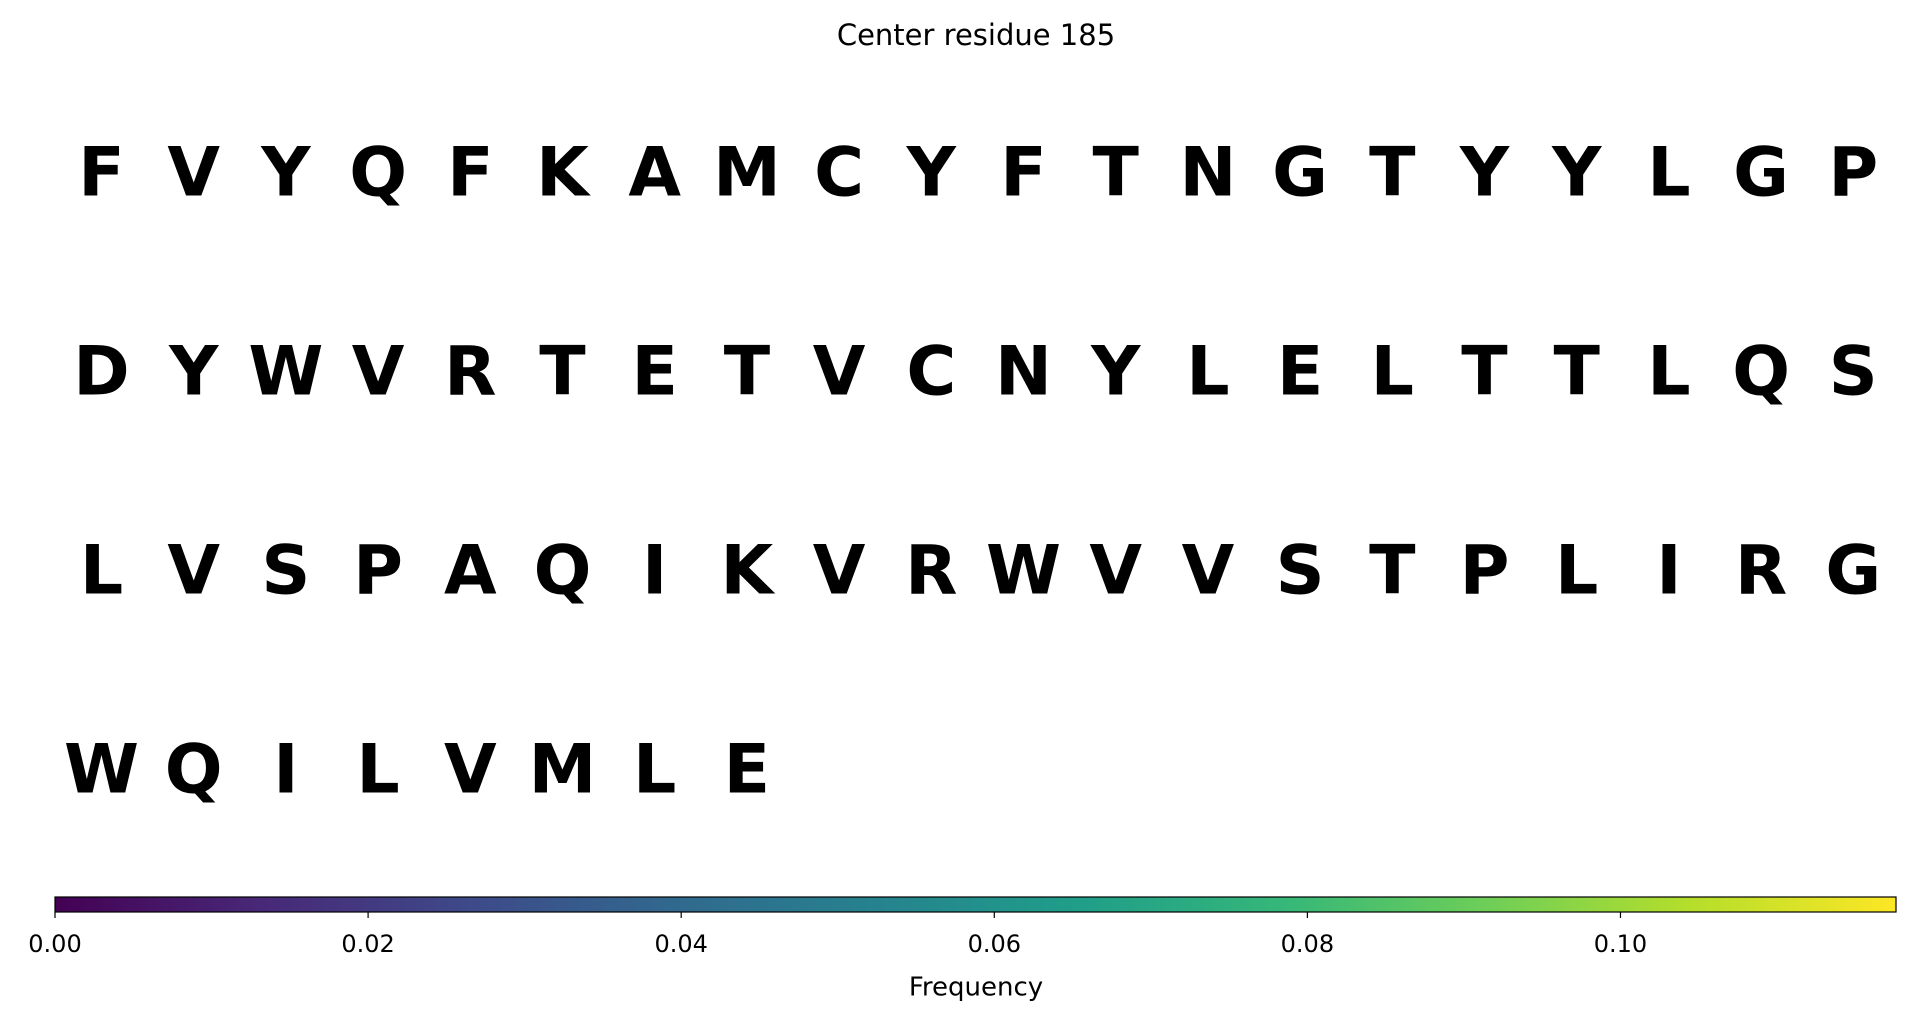 The image size is (1917, 1025). I want to click on chart-title: Center residue 185, so click(976, 35).